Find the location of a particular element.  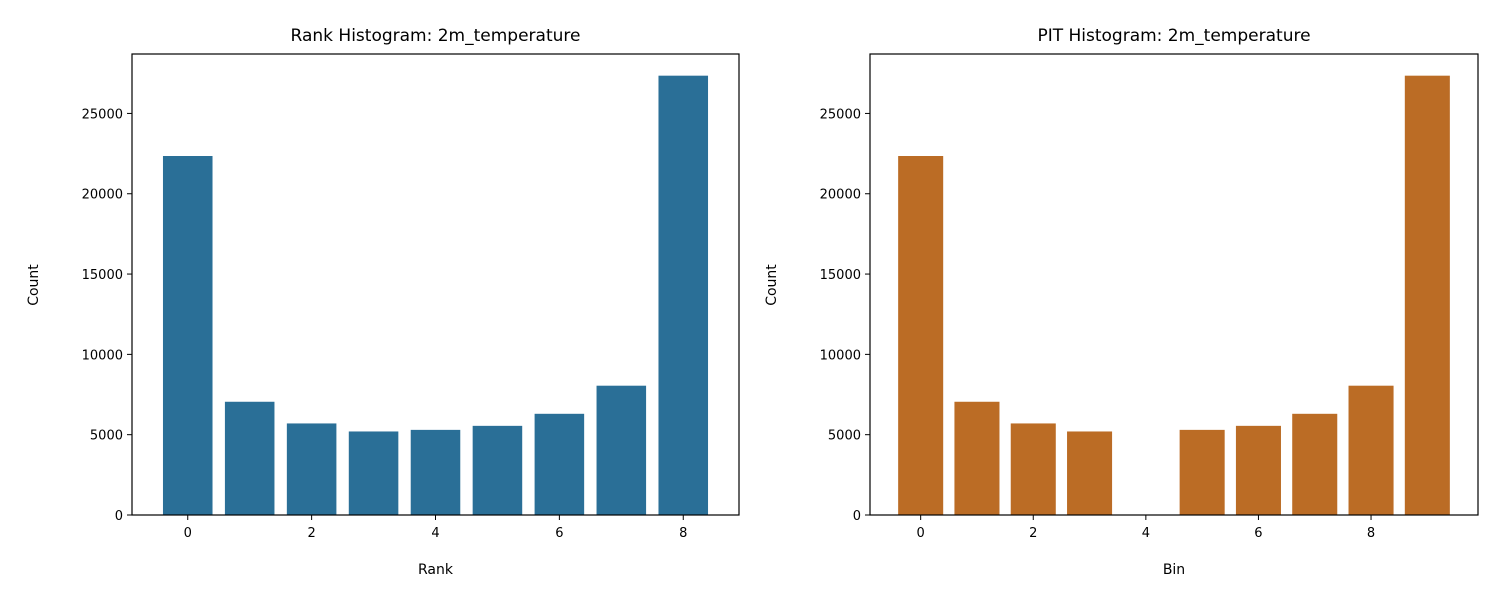

rank-histogram-x-tick-label: 6 is located at coordinates (559, 533).